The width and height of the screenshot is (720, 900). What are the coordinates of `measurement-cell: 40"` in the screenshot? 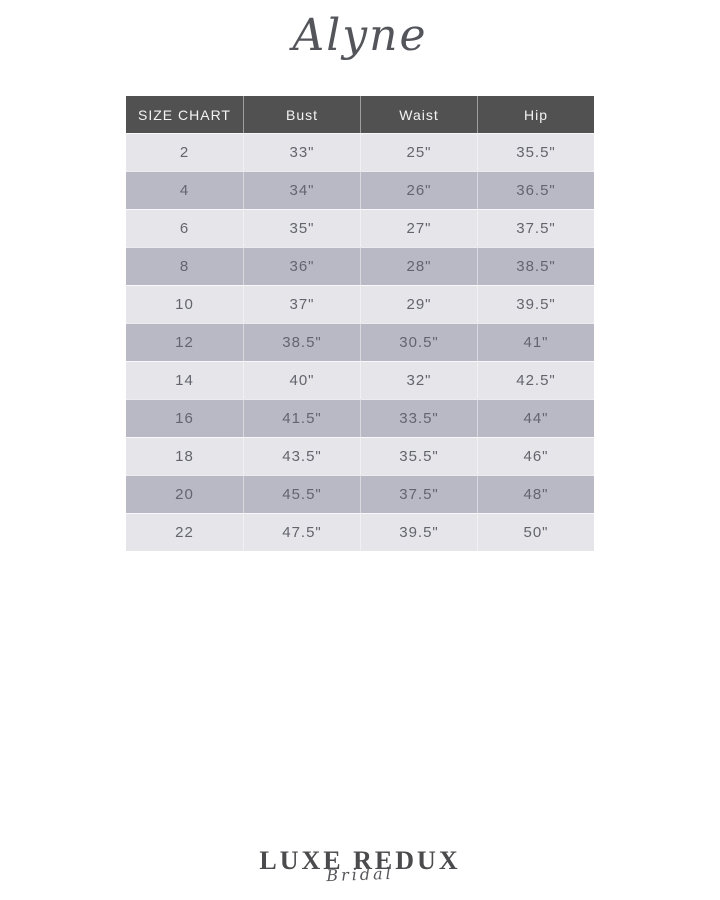 It's located at (301, 380).